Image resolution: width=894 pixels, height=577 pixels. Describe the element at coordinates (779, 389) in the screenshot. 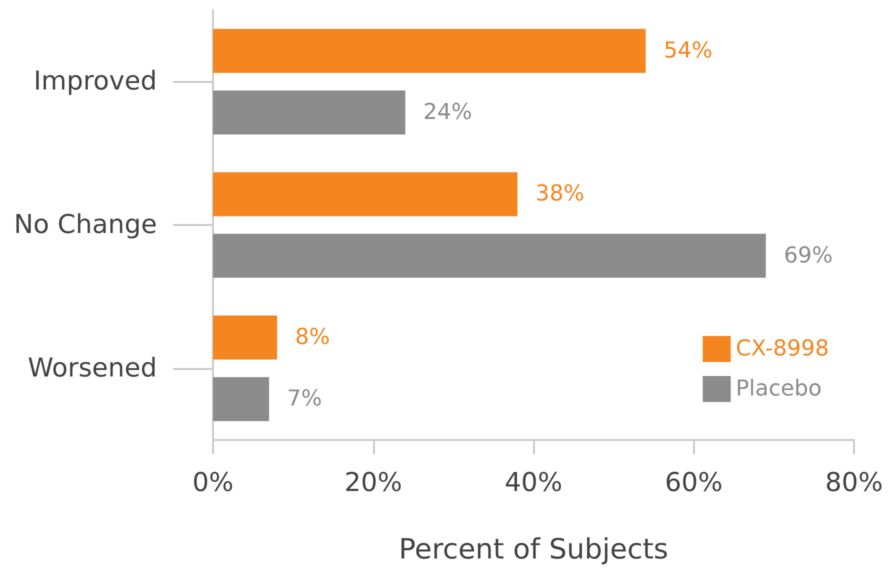

I see `legend-label: Placebo` at that location.